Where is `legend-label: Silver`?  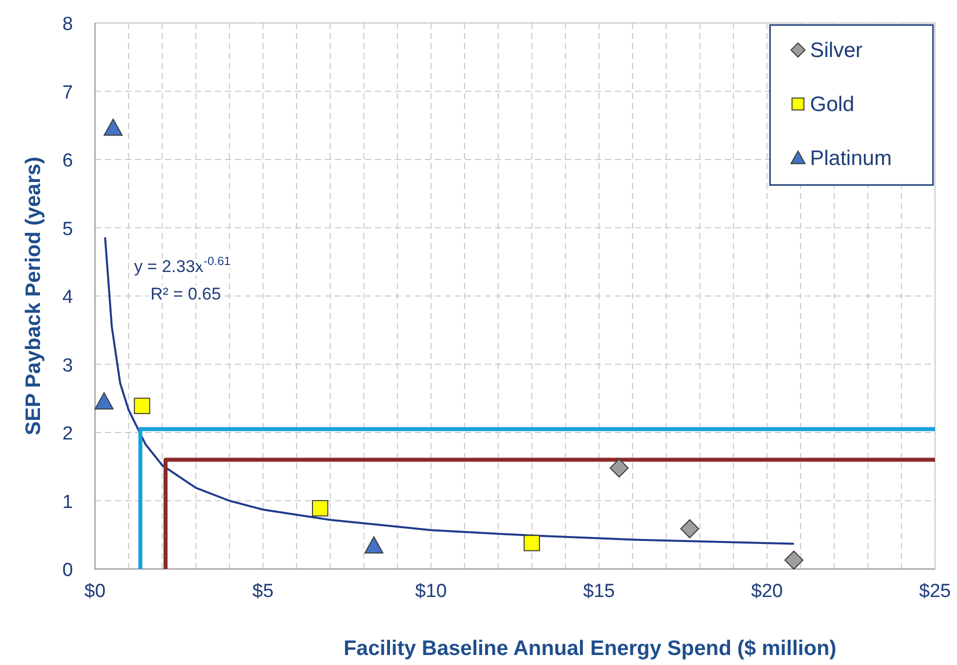 legend-label: Silver is located at coordinates (836, 50).